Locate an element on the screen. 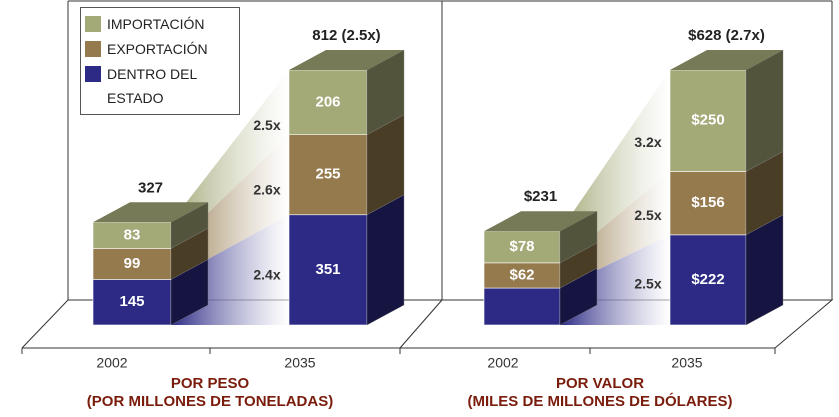 This screenshot has height=417, width=839. growth-label: 3.2x is located at coordinates (647, 142).